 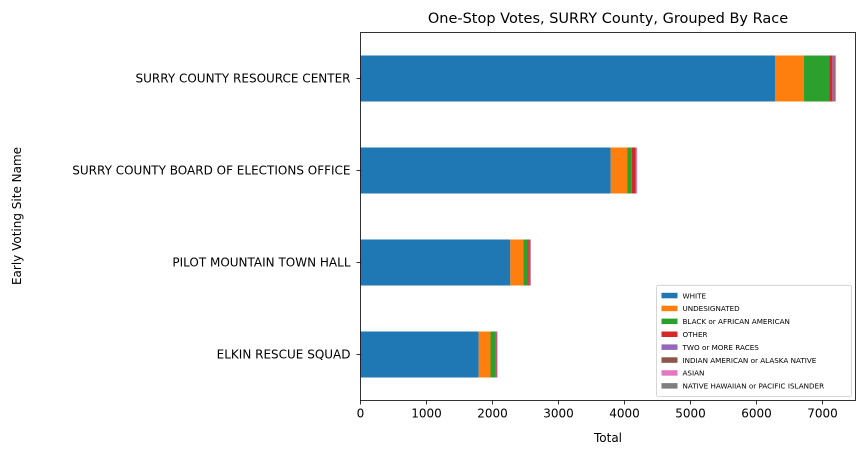 What do you see at coordinates (789, 78) in the screenshot?
I see `bar-undesignated-surry-county-resource-center` at bounding box center [789, 78].